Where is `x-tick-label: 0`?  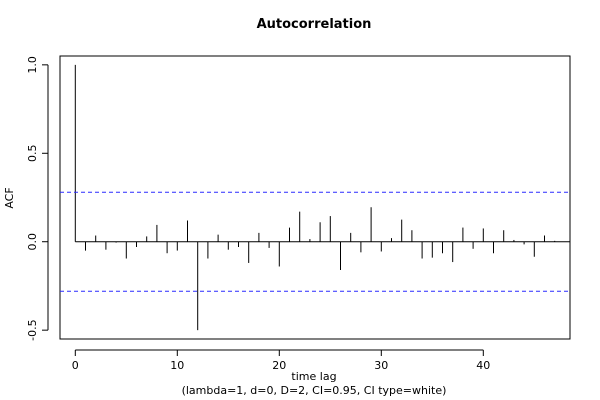 x-tick-label: 0 is located at coordinates (75, 365).